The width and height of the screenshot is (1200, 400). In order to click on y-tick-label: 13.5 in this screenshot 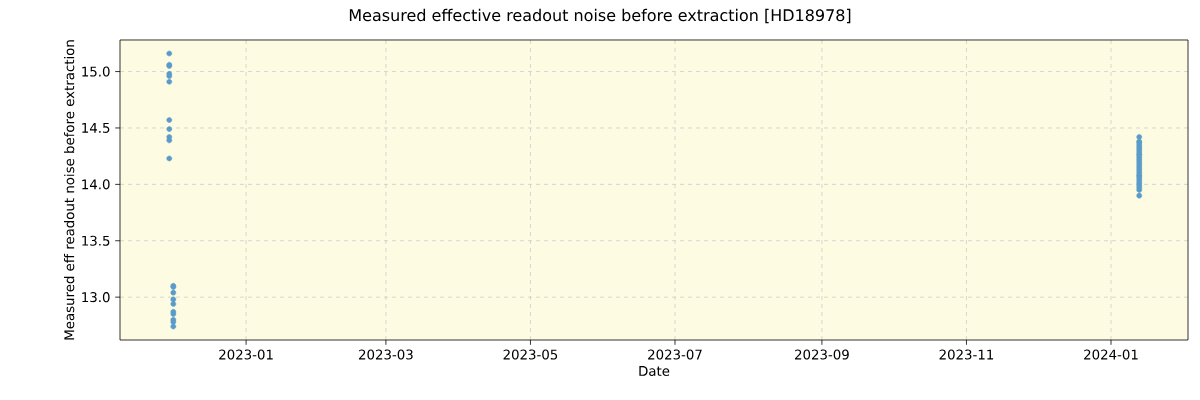, I will do `click(96, 240)`.